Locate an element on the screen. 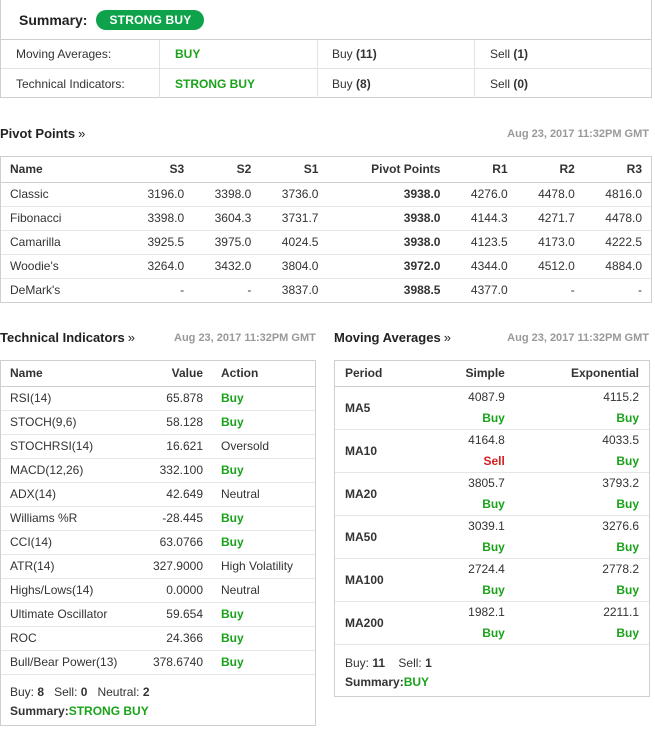  table-header-row: Name S3 S2 S1 Pivot Points R1 R2 R3 is located at coordinates (326, 170).